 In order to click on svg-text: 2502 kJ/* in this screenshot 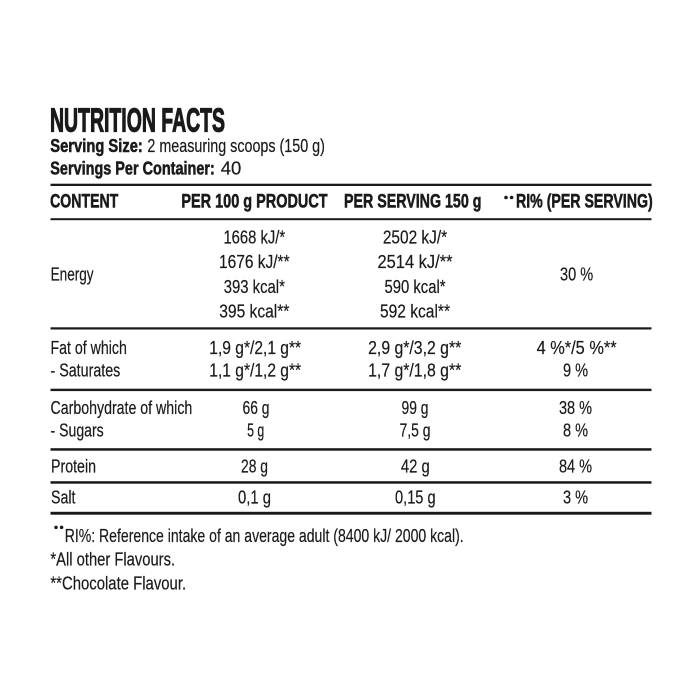, I will do `click(415, 236)`.